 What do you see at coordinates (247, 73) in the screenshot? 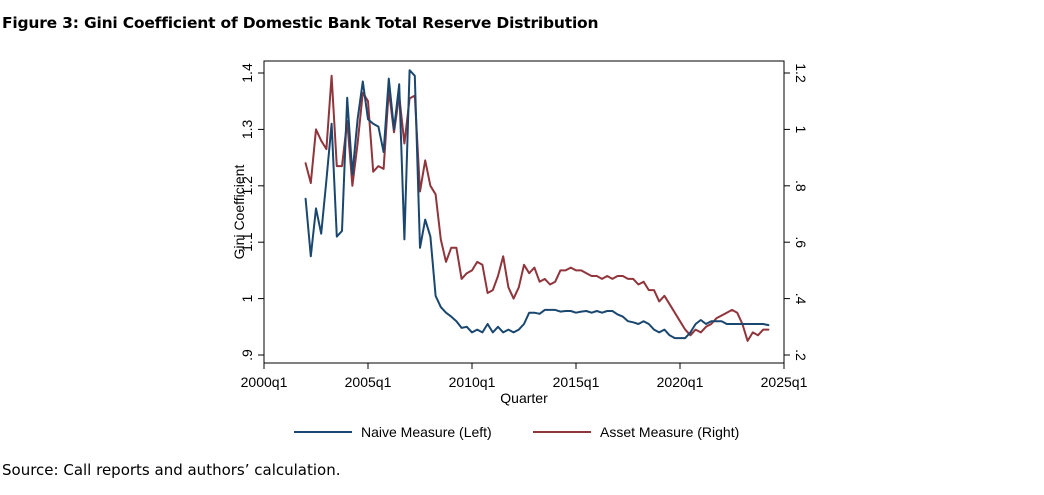
I see `left-y-tick-label: 1.4` at bounding box center [247, 73].